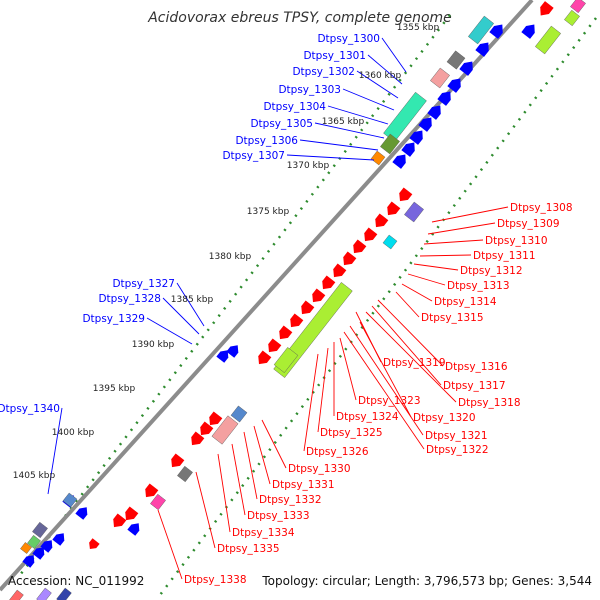 The height and width of the screenshot is (600, 600). What do you see at coordinates (334, 56) in the screenshot?
I see `gene-label-reverse: Dtpsy_1301` at bounding box center [334, 56].